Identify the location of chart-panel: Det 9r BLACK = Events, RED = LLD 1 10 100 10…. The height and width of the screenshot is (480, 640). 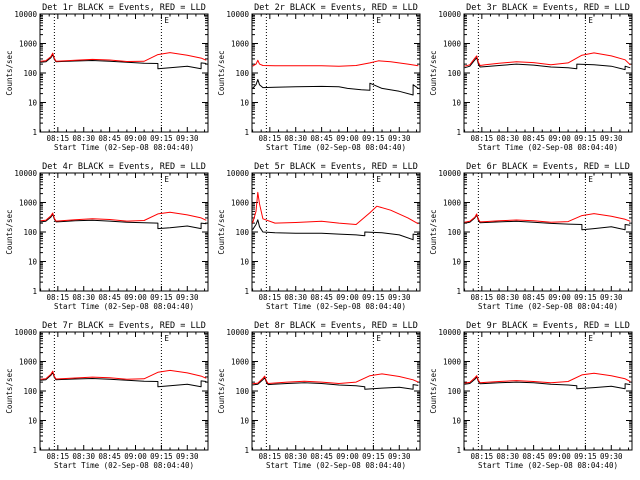
(531, 395).